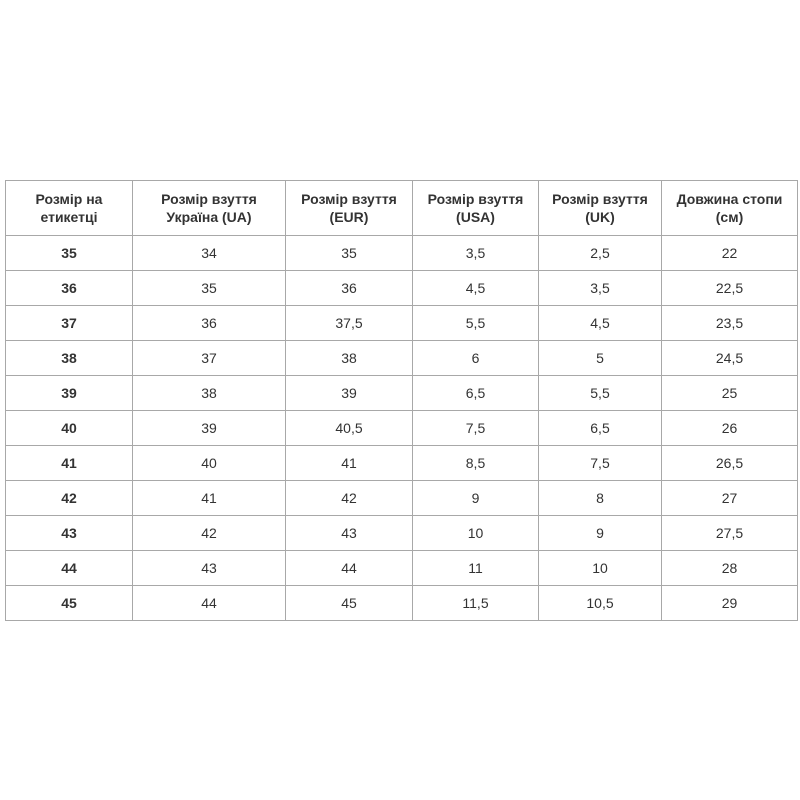 The height and width of the screenshot is (800, 800). I want to click on table-row: 38 37 38 6 5 24,5, so click(401, 358).